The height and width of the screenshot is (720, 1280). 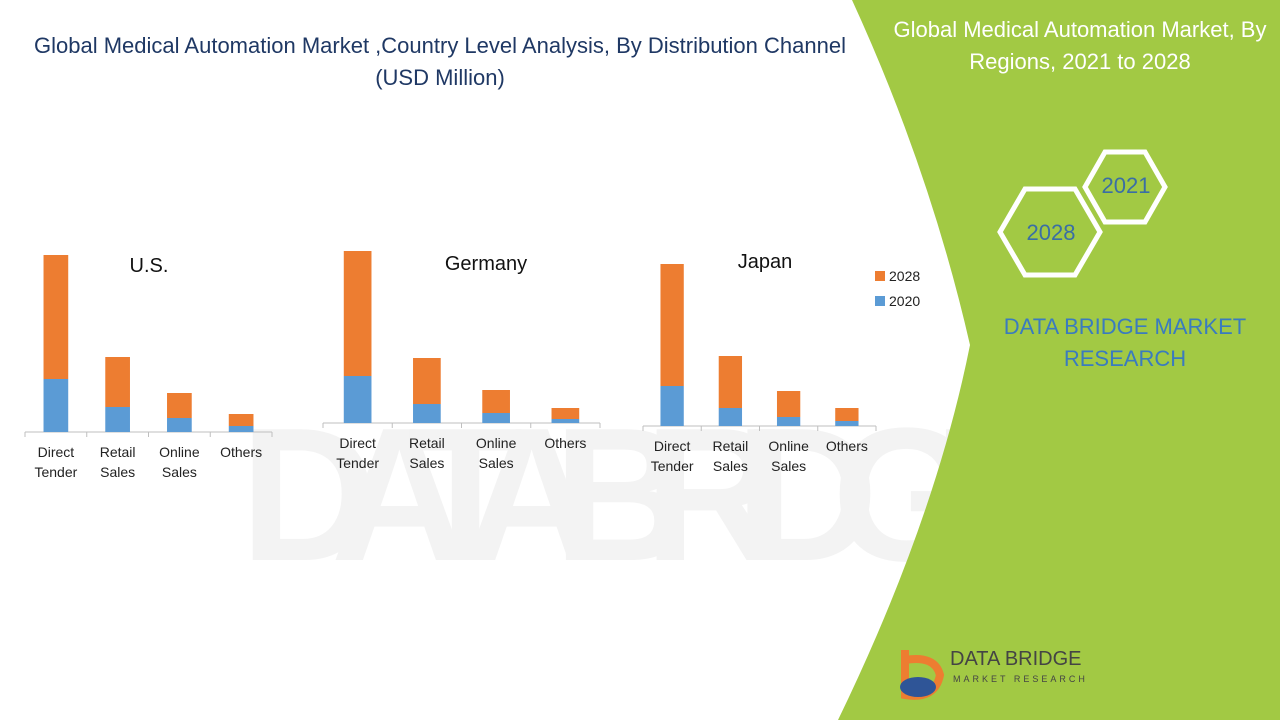 I want to click on hex-label: 2028, so click(x=1051, y=232).